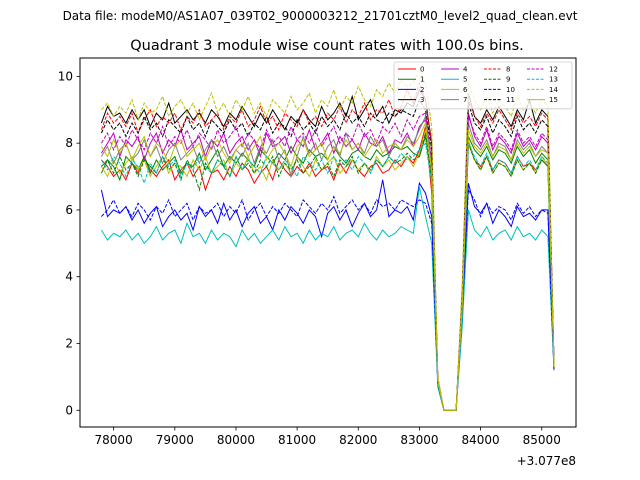  Describe the element at coordinates (510, 90) in the screenshot. I see `legend-label-10: 10` at that location.